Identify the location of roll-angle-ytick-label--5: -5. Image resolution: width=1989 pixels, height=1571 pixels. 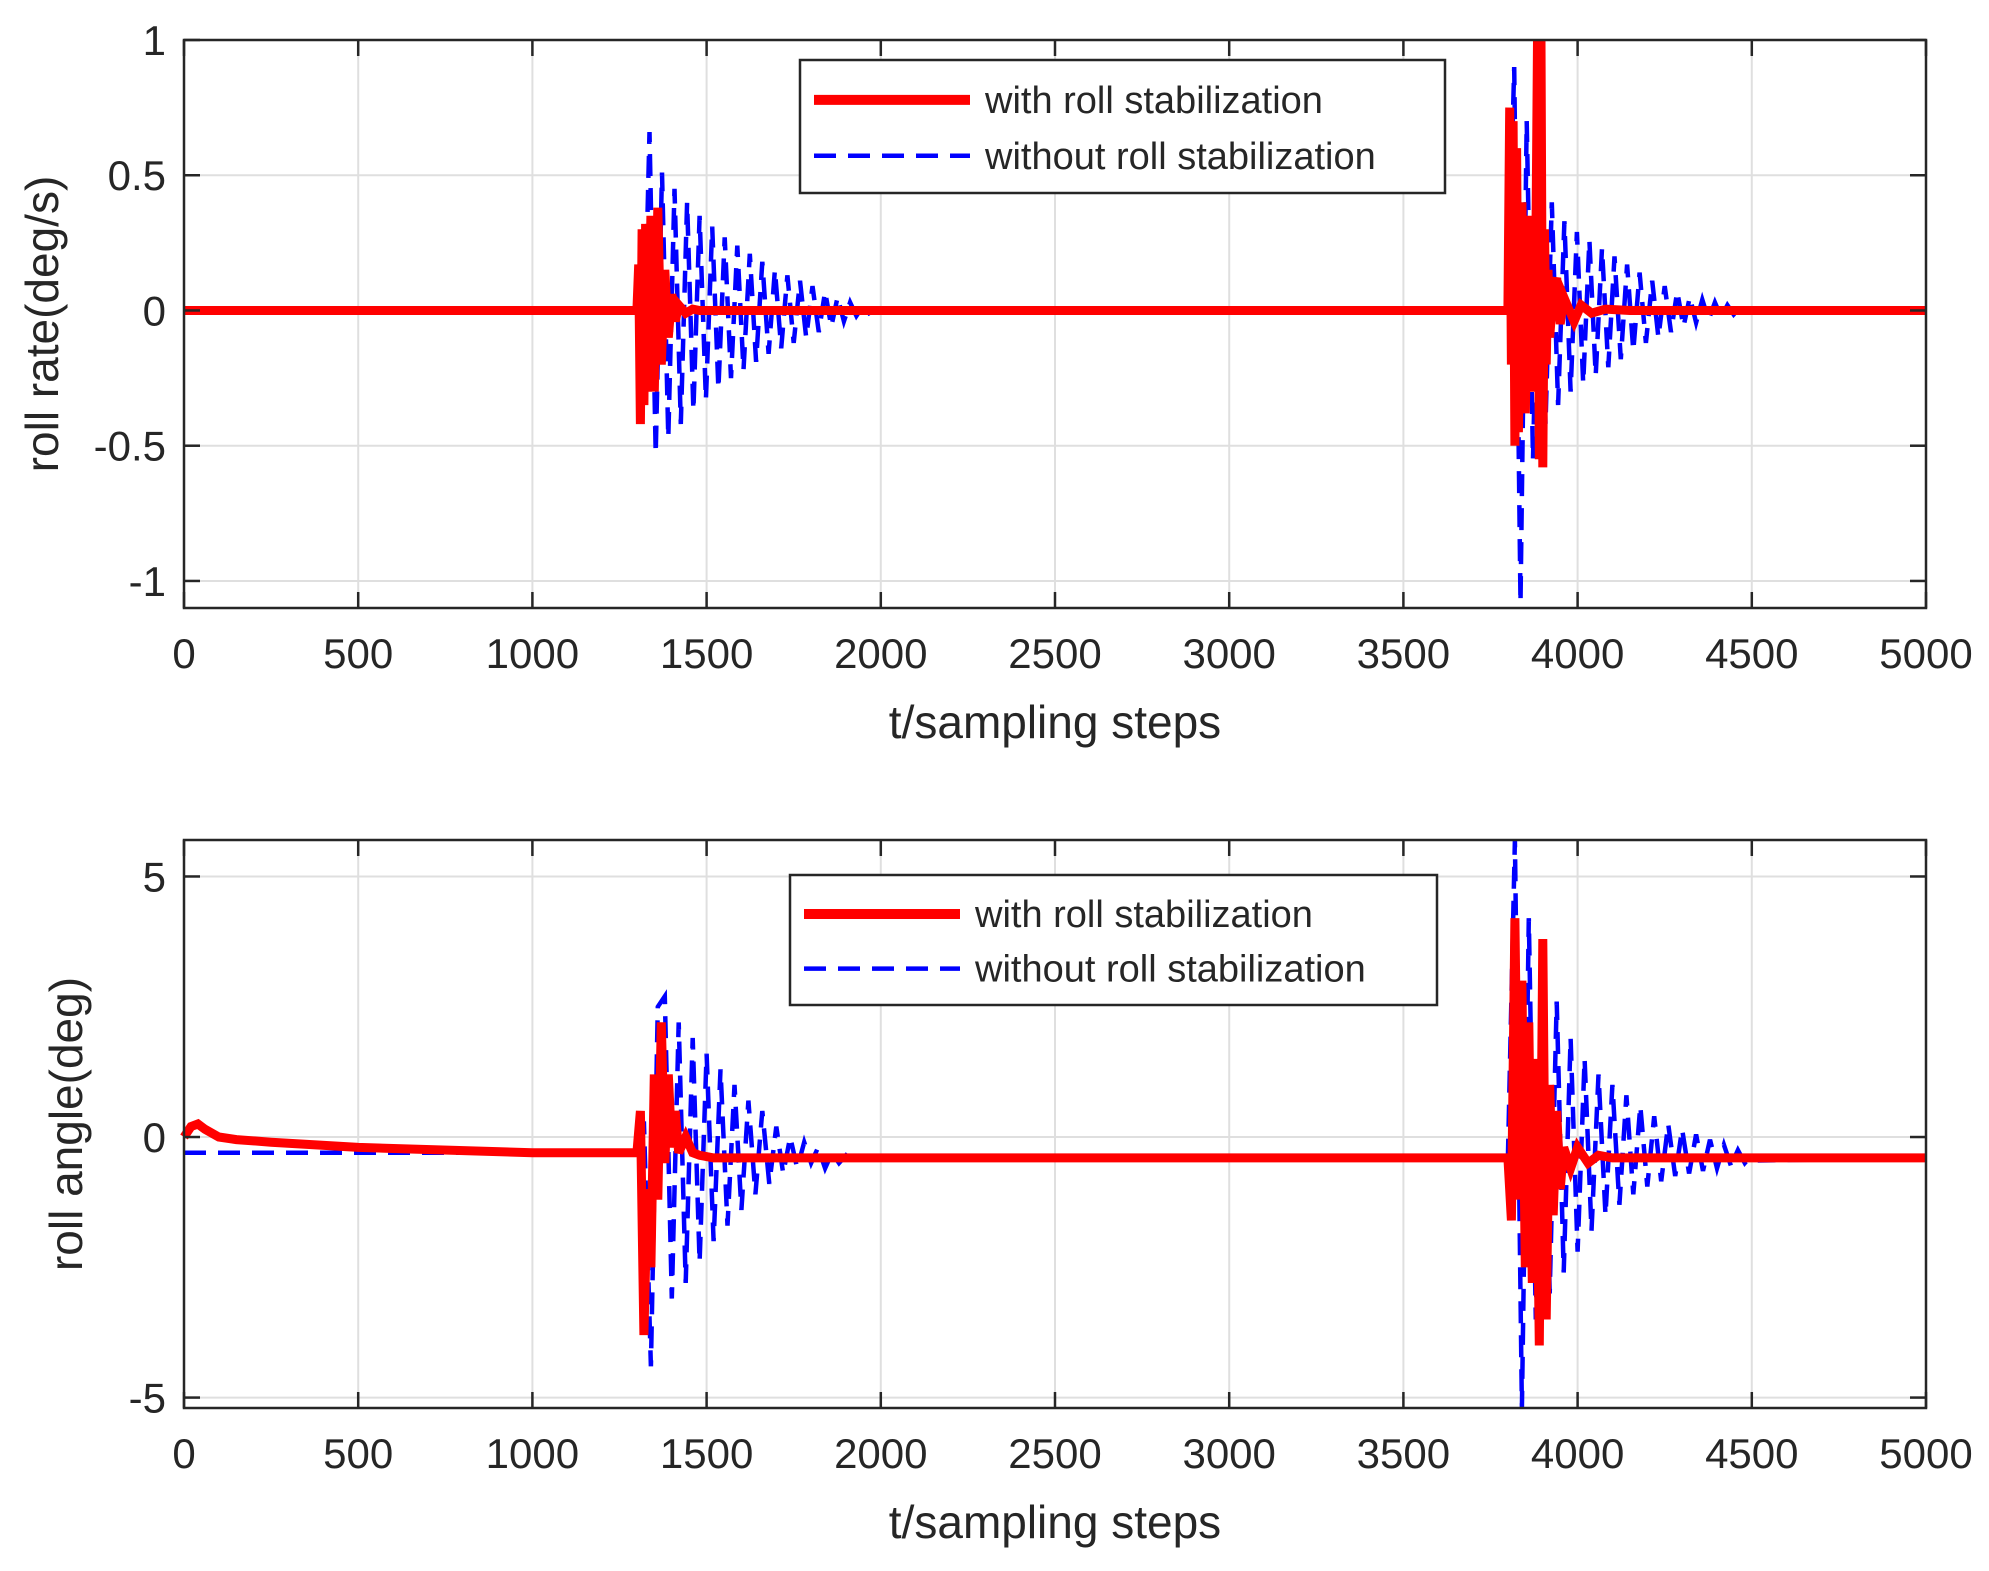
(147, 1398).